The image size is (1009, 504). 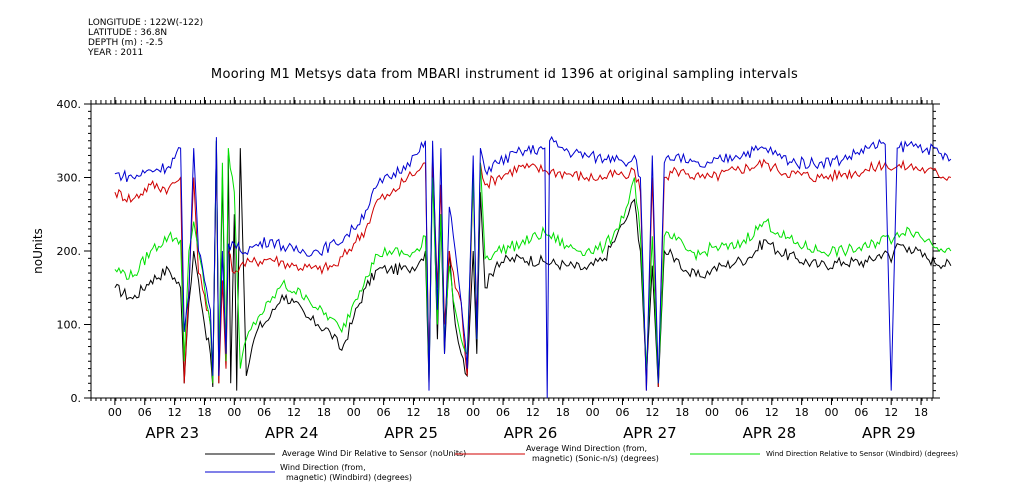 What do you see at coordinates (650, 433) in the screenshot?
I see `x-day-label: APR 27` at bounding box center [650, 433].